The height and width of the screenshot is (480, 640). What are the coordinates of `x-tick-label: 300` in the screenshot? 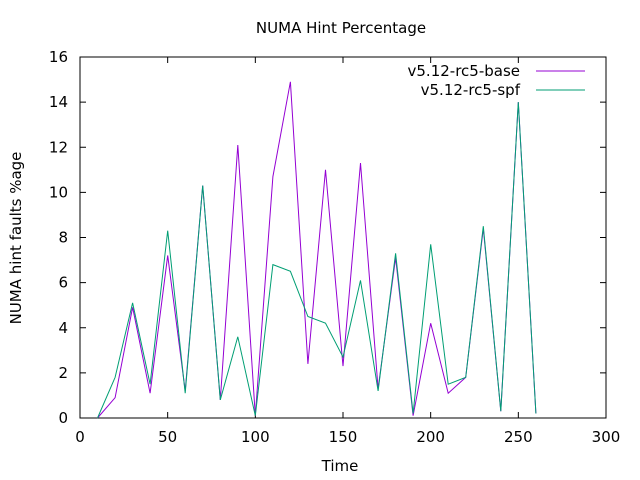 It's located at (606, 437).